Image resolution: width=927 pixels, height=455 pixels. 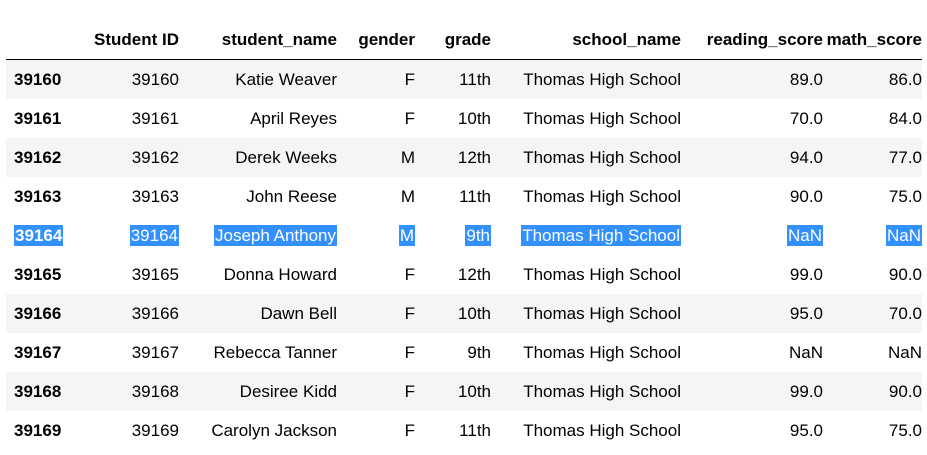 I want to click on row-index: 39160, so click(x=44, y=80).